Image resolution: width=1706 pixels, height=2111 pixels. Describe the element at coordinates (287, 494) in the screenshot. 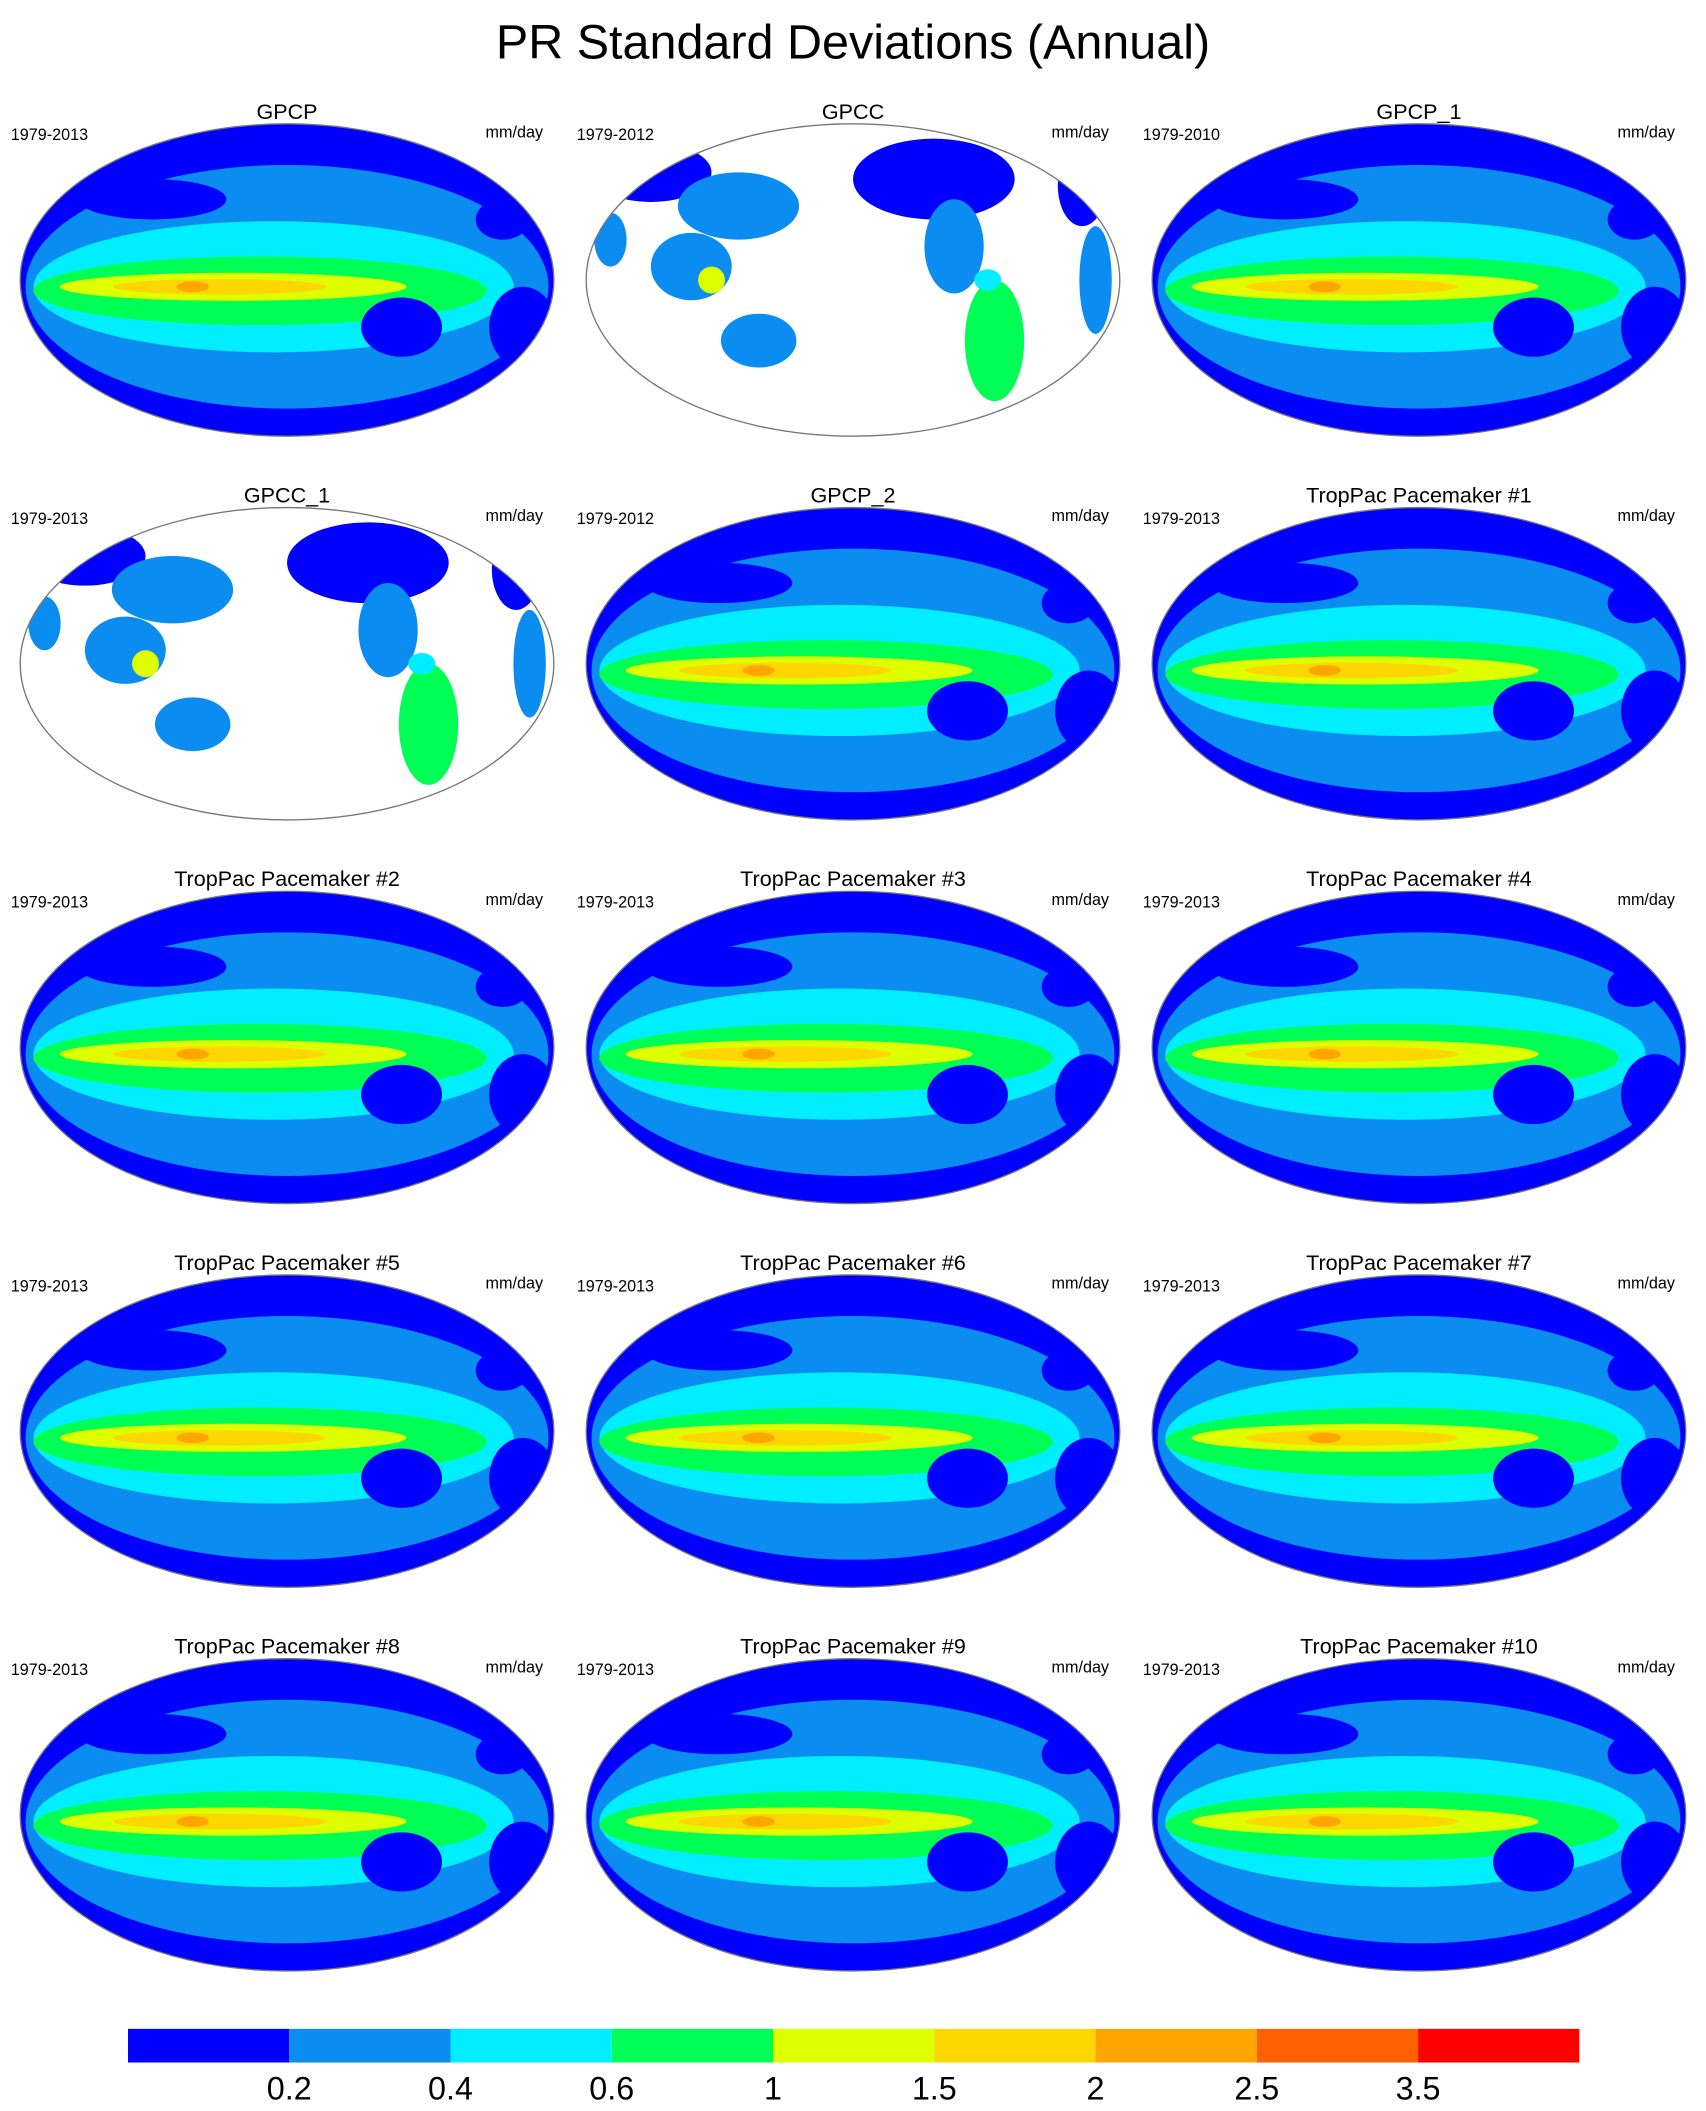

I see `panel-title: GPCC_1` at that location.